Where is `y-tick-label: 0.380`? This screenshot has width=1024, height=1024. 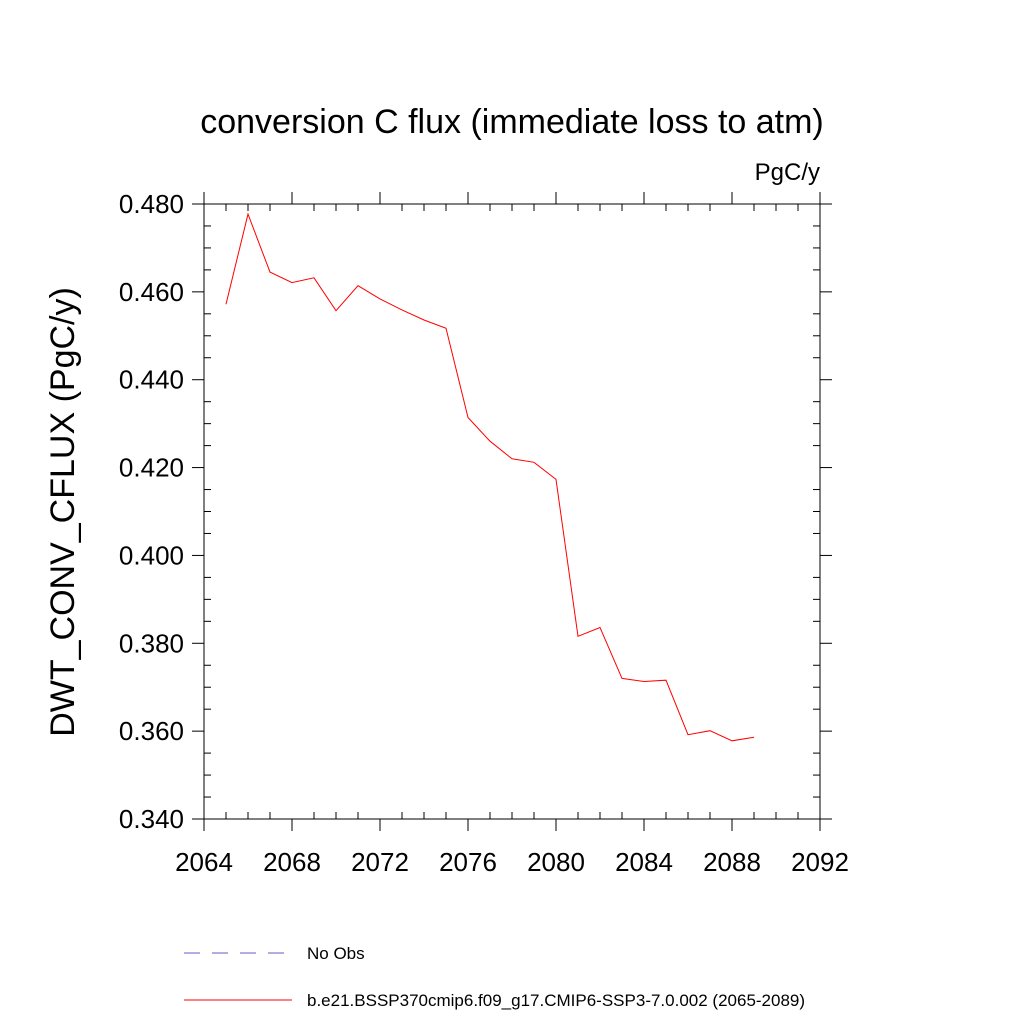 y-tick-label: 0.380 is located at coordinates (151, 643).